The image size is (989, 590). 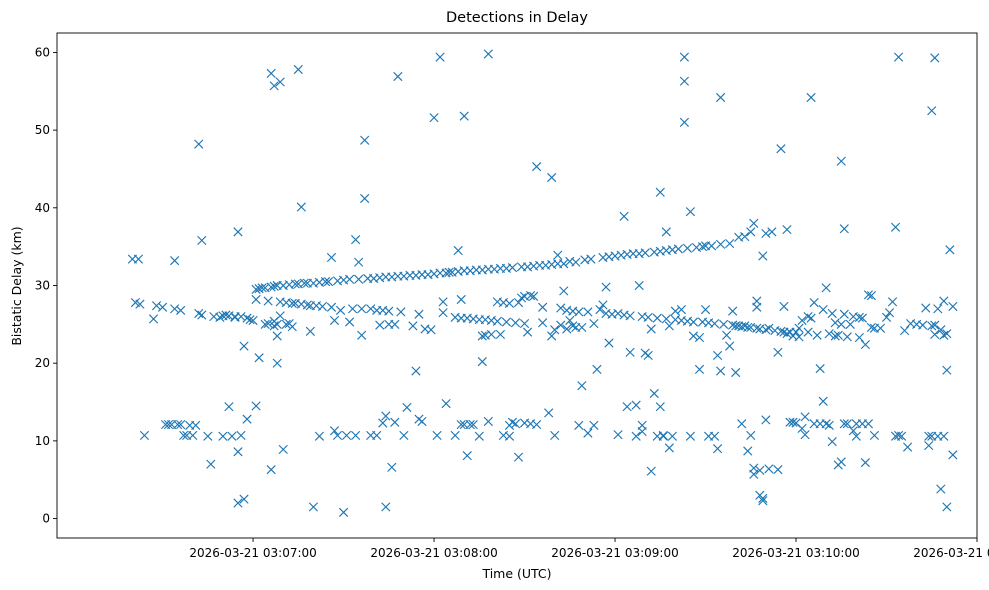 I want to click on x-tick-label-1: 2026-03-21 03:08:00, so click(x=433, y=553).